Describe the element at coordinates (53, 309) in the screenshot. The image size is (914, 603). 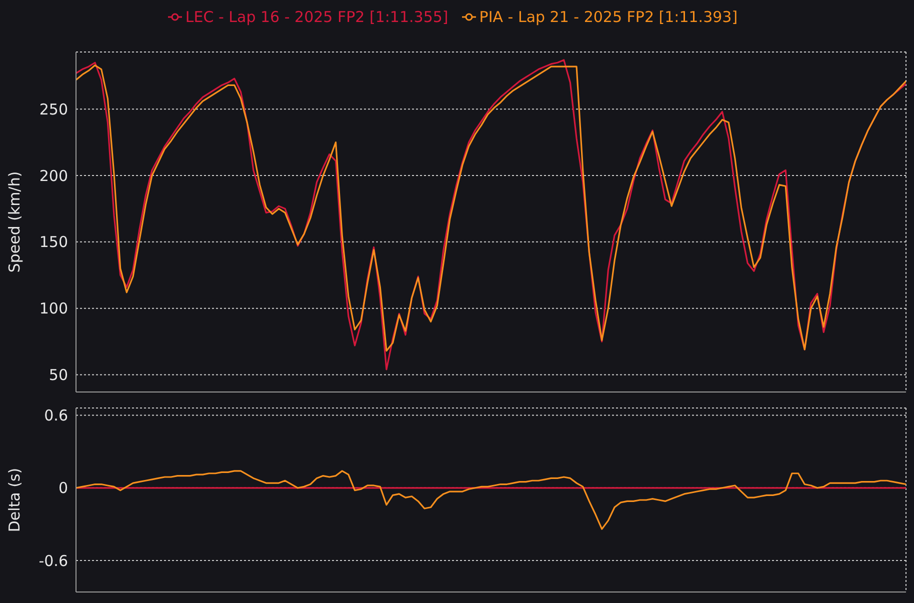
I see `y-tick-label: 100` at that location.